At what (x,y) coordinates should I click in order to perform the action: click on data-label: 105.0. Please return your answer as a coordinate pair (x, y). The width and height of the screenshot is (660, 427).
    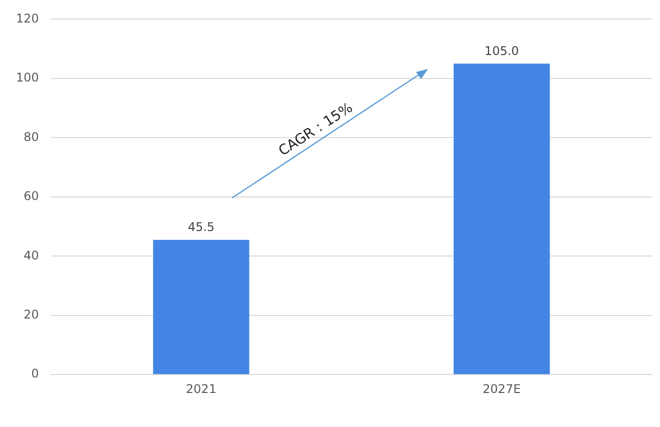
    Looking at the image, I should click on (501, 51).